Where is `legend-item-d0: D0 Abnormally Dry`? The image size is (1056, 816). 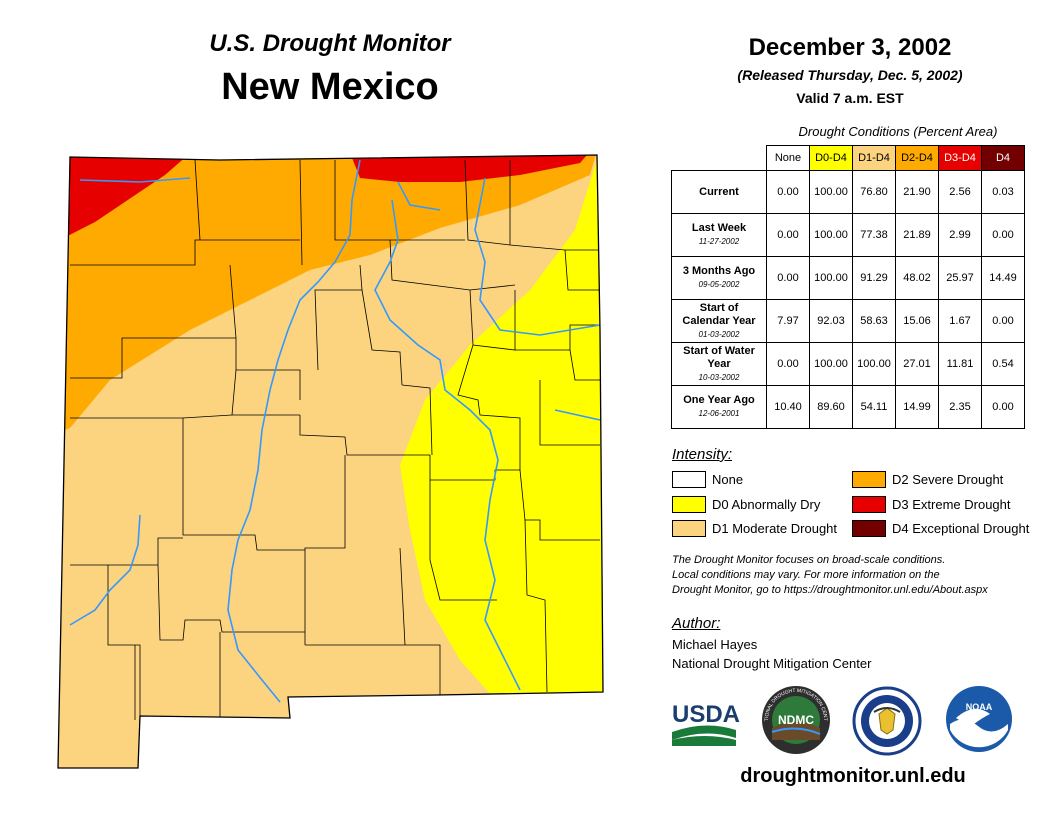
legend-item-d0: D0 Abnormally Dry is located at coordinates (746, 504).